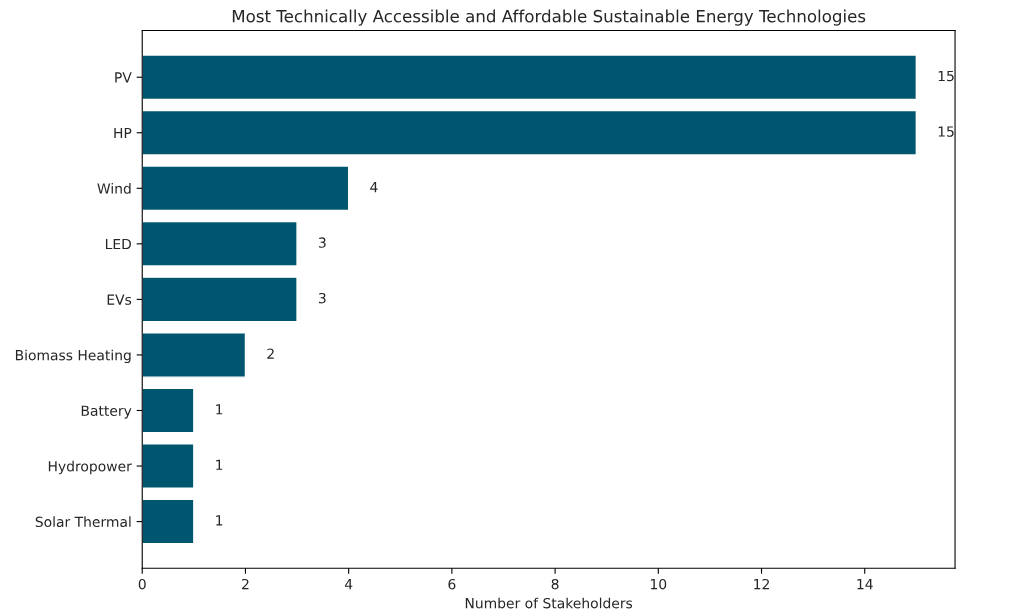 The image size is (1016, 611). I want to click on x-tick-label: 10, so click(658, 584).